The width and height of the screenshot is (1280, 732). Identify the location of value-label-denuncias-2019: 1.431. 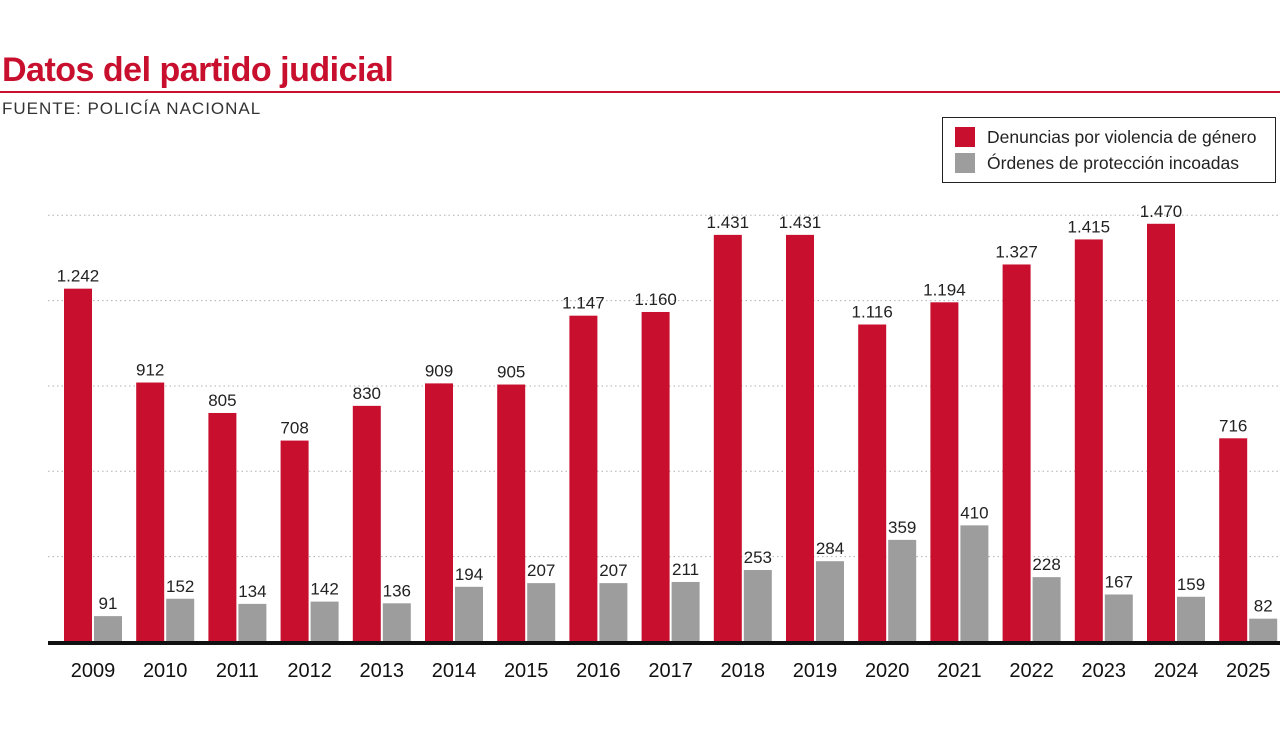
(800, 222).